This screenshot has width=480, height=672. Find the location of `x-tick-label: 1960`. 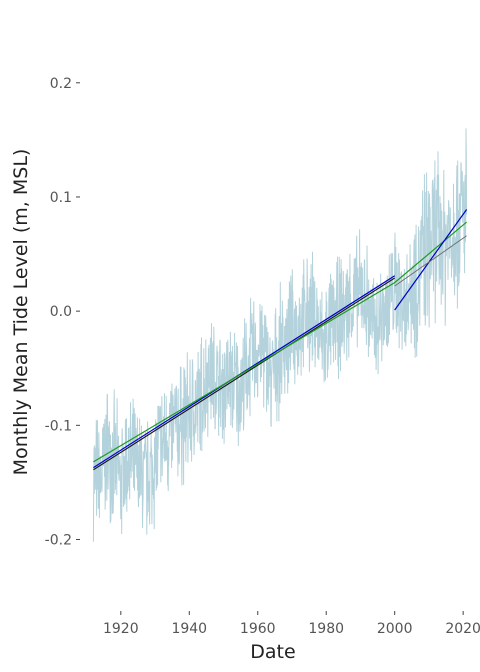

x-tick-label: 1960 is located at coordinates (258, 629).